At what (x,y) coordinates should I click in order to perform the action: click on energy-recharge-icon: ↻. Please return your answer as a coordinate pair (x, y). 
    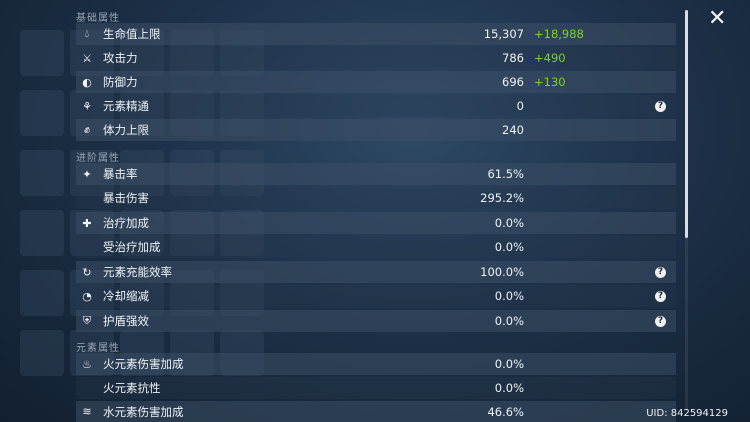
    Looking at the image, I should click on (87, 272).